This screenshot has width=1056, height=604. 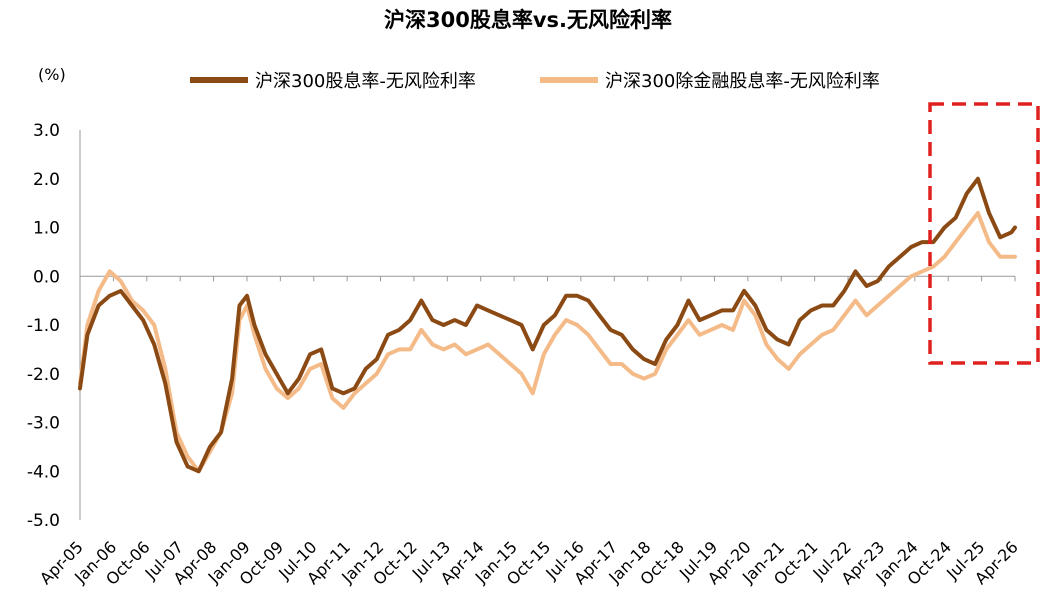 What do you see at coordinates (43, 521) in the screenshot?
I see `y-tick-label: -5.0` at bounding box center [43, 521].